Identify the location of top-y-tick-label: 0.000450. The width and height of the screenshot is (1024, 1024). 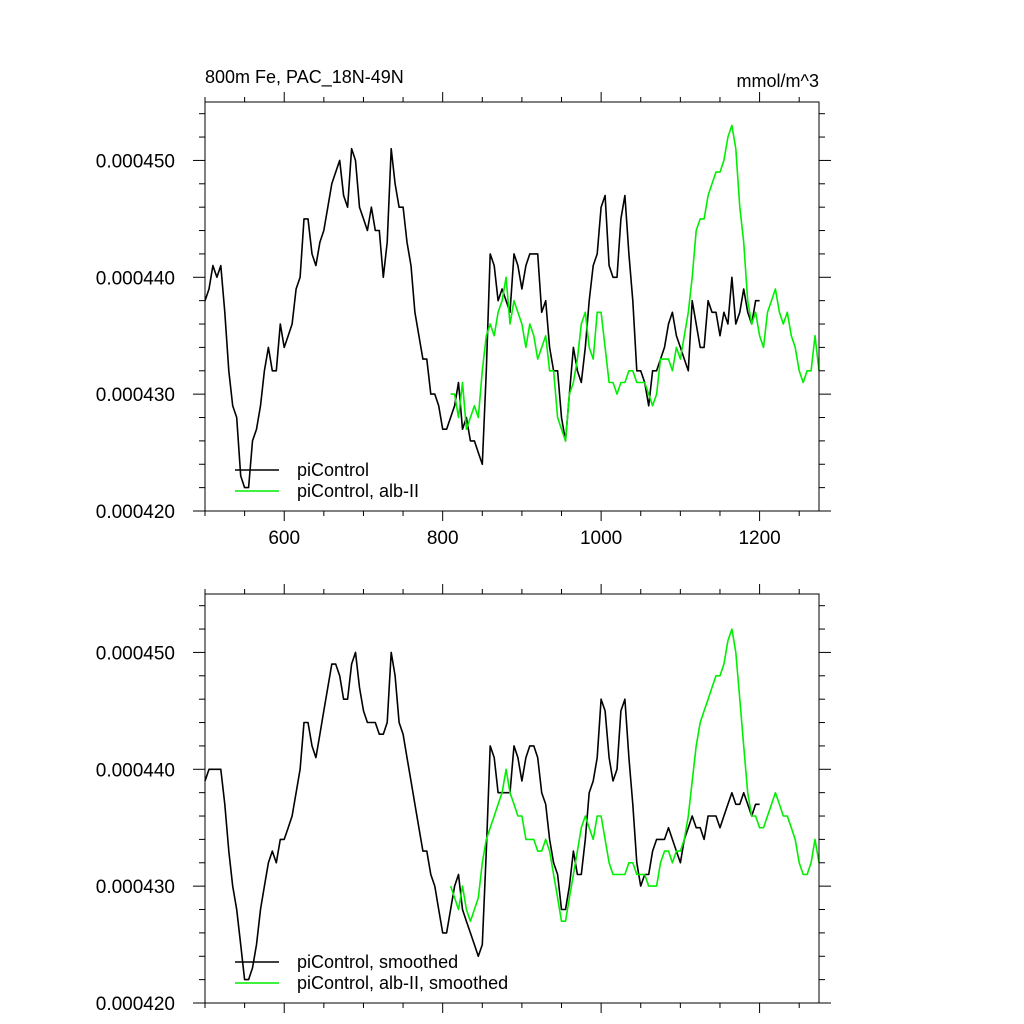
(135, 161).